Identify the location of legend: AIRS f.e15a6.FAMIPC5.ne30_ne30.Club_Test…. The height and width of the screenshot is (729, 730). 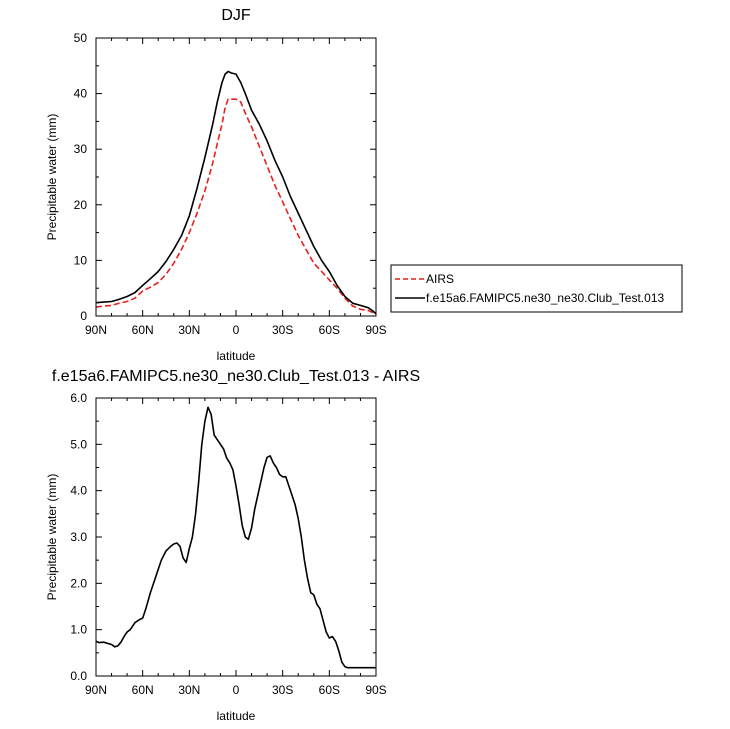
(536, 288).